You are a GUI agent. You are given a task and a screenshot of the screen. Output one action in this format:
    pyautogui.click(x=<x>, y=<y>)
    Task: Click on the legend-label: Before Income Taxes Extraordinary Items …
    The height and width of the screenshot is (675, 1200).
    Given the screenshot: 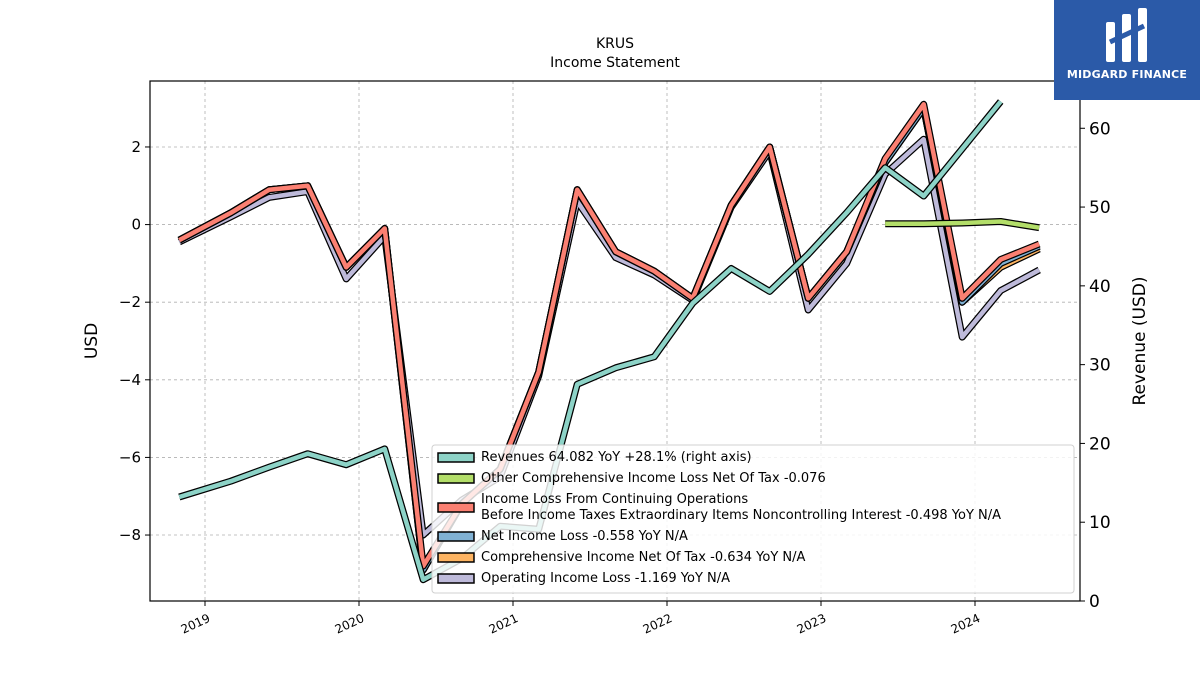 What is the action you would take?
    pyautogui.click(x=741, y=515)
    